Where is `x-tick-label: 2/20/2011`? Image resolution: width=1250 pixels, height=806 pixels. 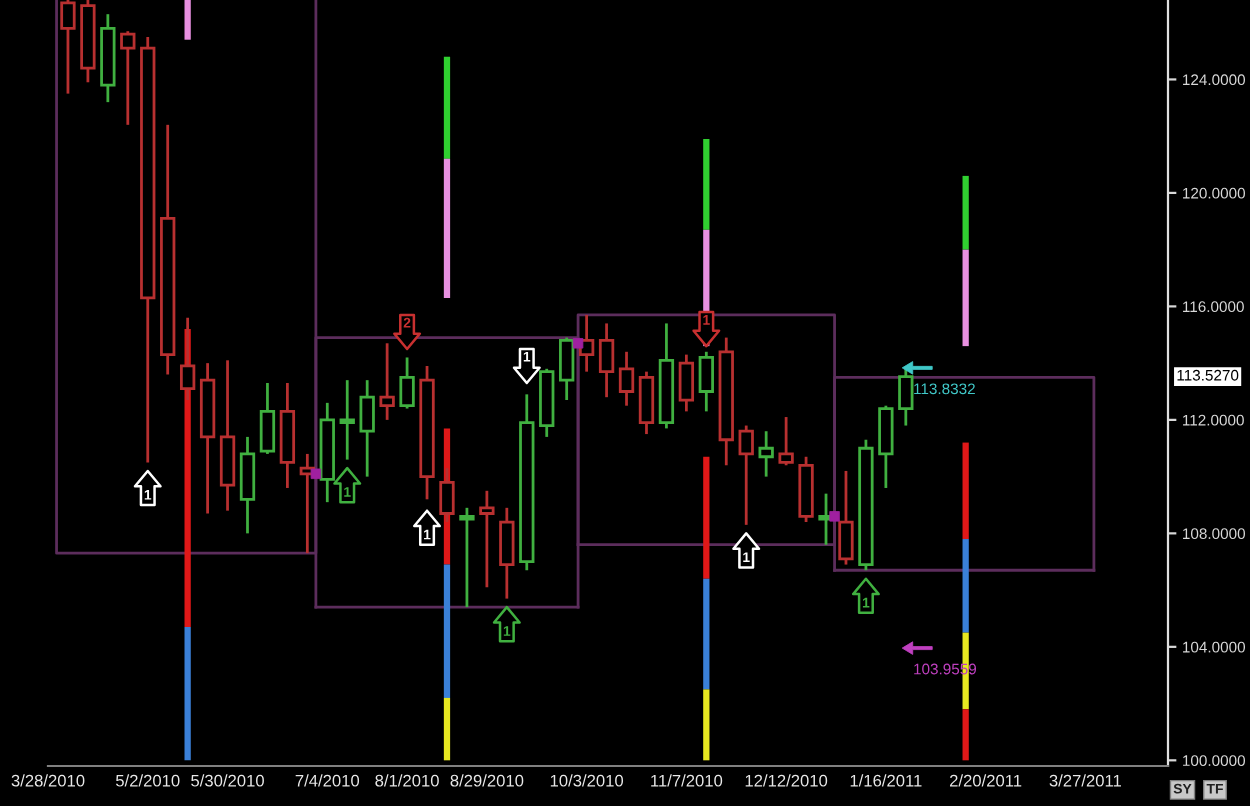
x-tick-label: 2/20/2011 is located at coordinates (985, 780).